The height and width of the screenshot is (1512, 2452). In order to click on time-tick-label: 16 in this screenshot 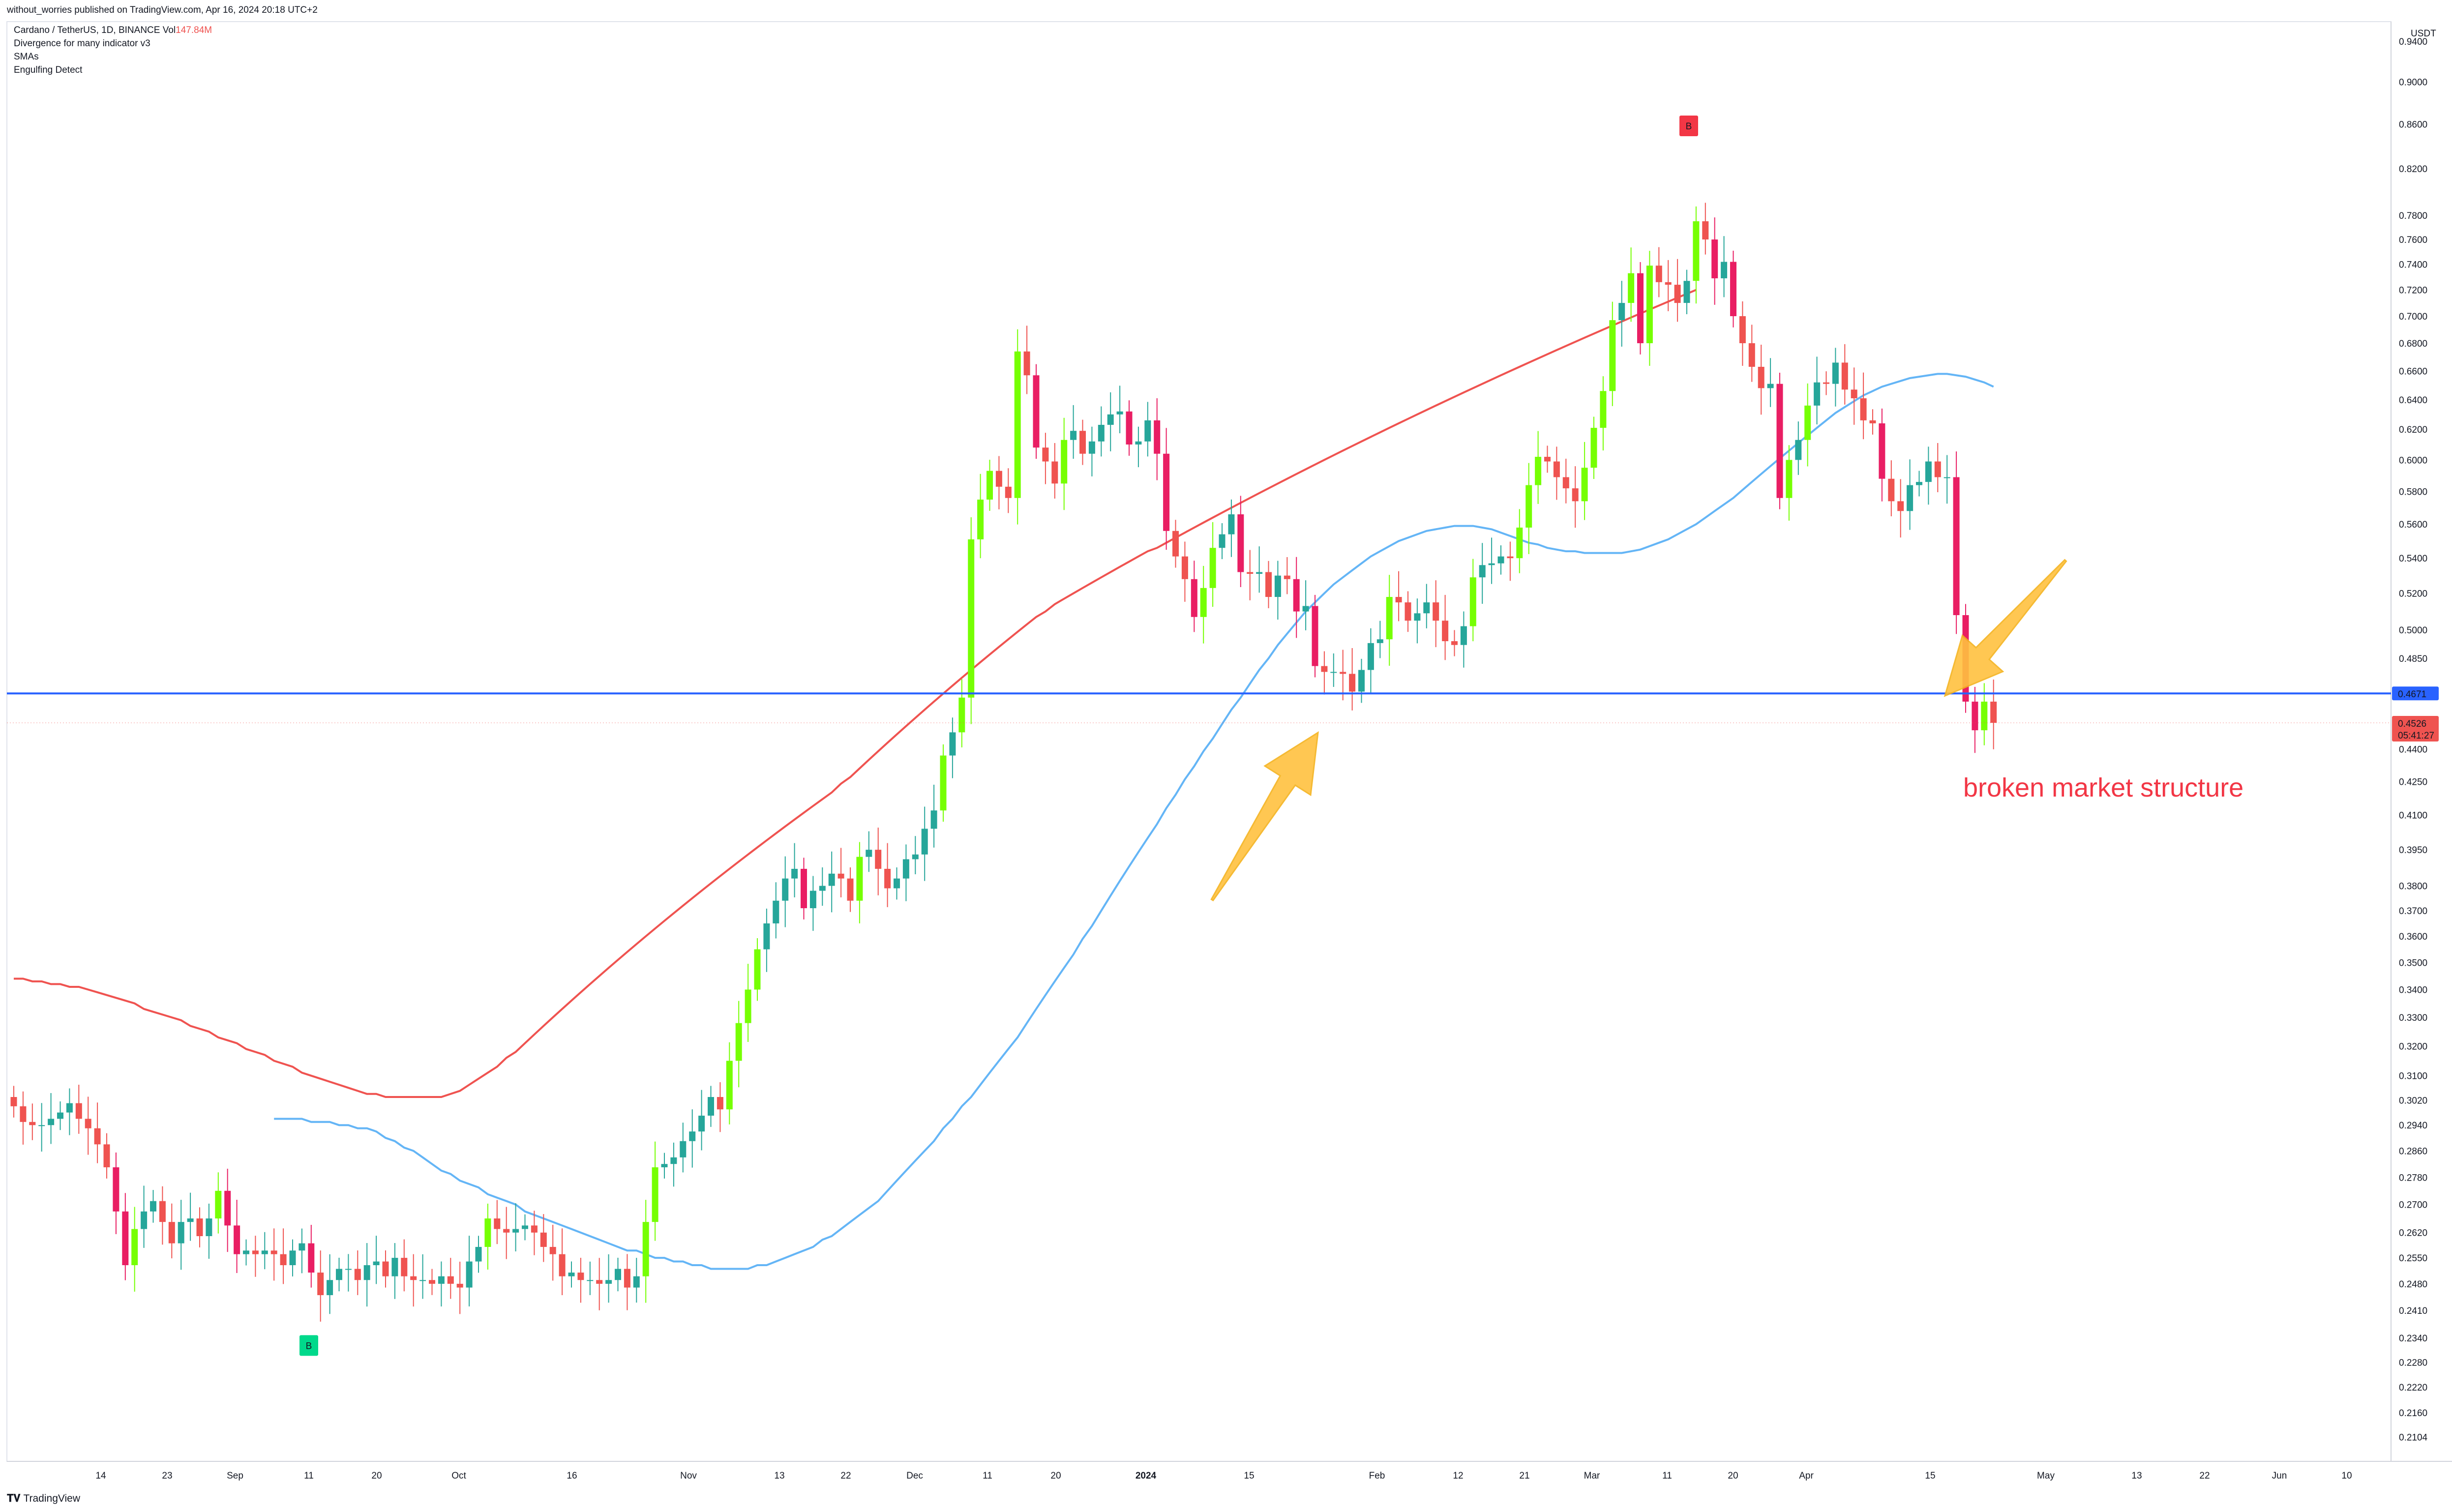, I will do `click(572, 1476)`.